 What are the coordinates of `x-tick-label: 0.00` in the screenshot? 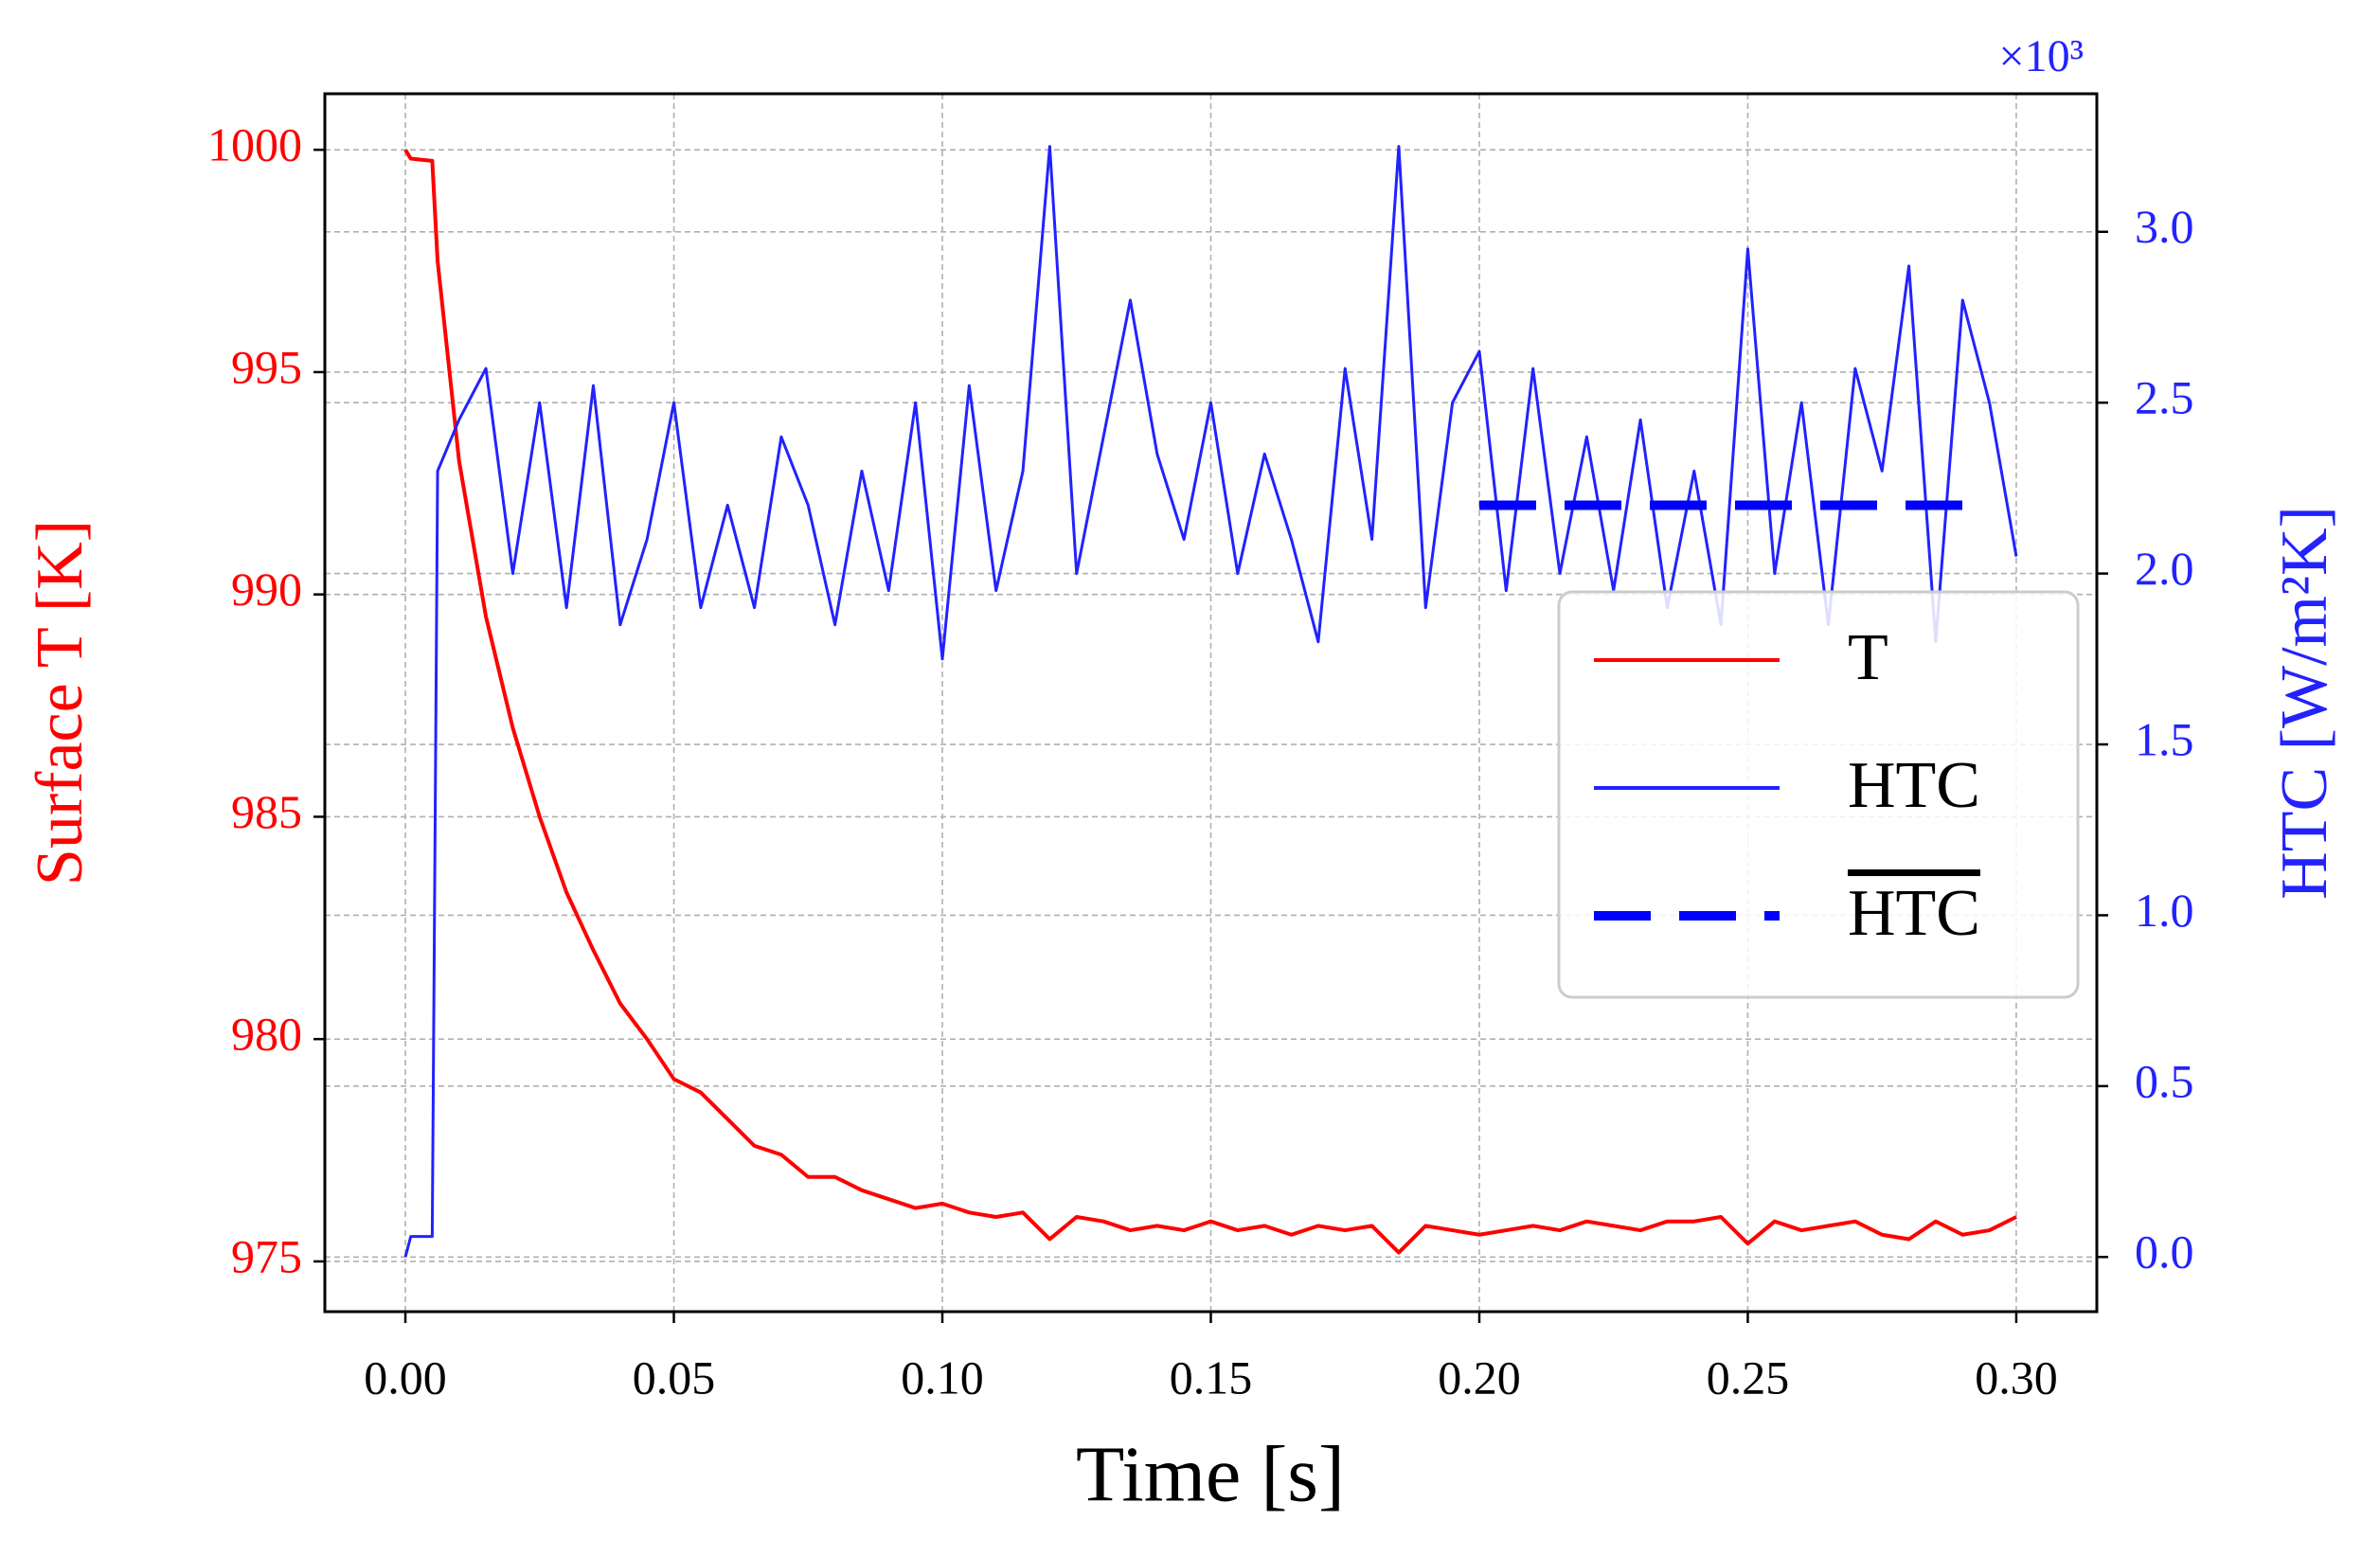 It's located at (406, 1377).